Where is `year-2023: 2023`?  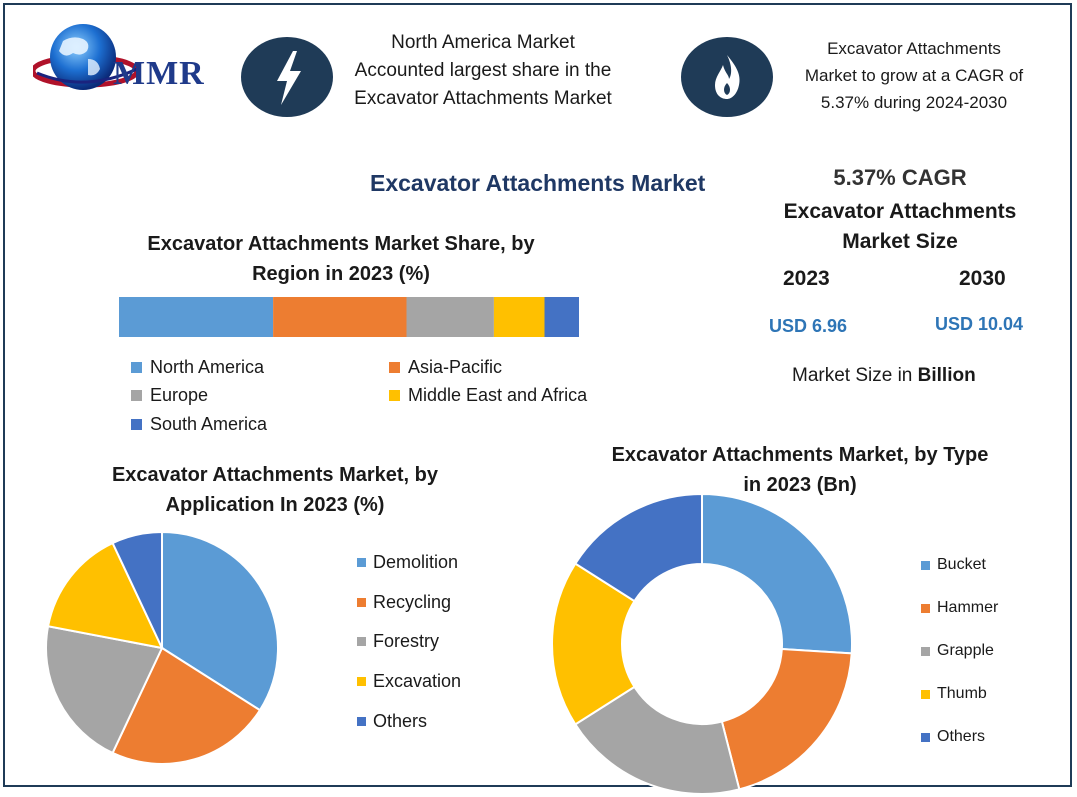
year-2023: 2023 is located at coordinates (806, 278).